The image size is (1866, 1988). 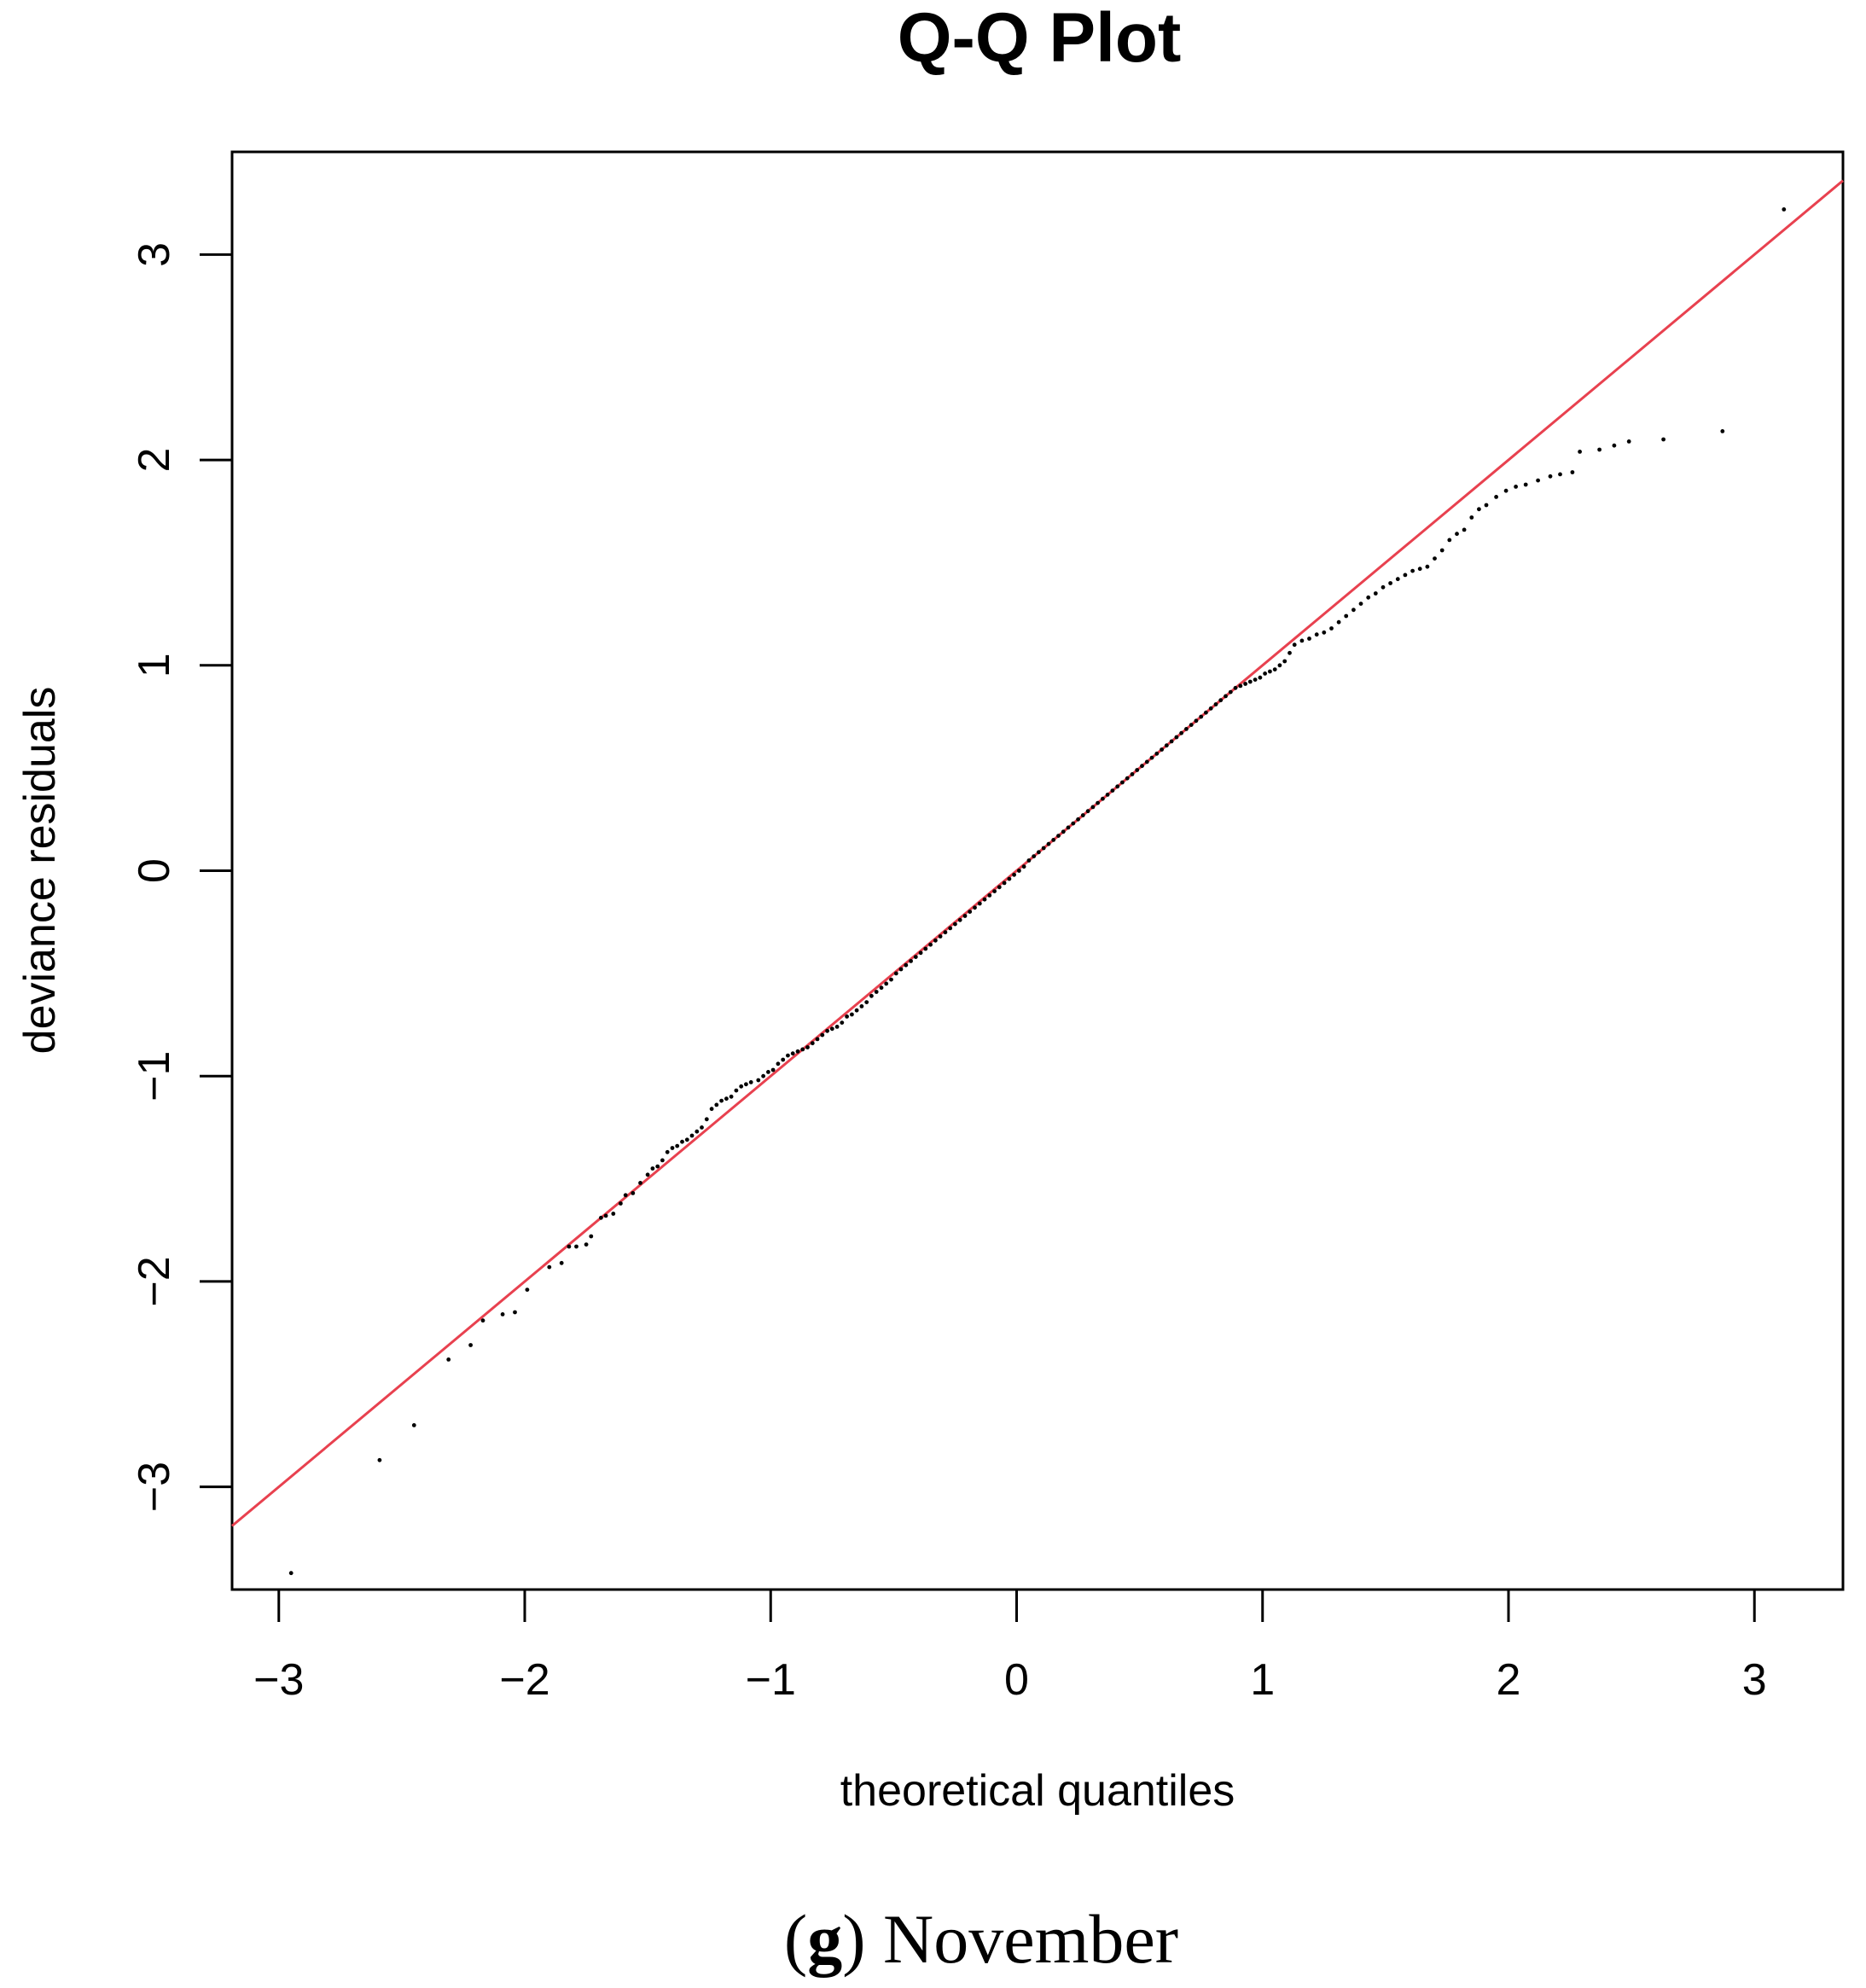 I want to click on chart-title: Q-Q Plot, so click(x=1040, y=38).